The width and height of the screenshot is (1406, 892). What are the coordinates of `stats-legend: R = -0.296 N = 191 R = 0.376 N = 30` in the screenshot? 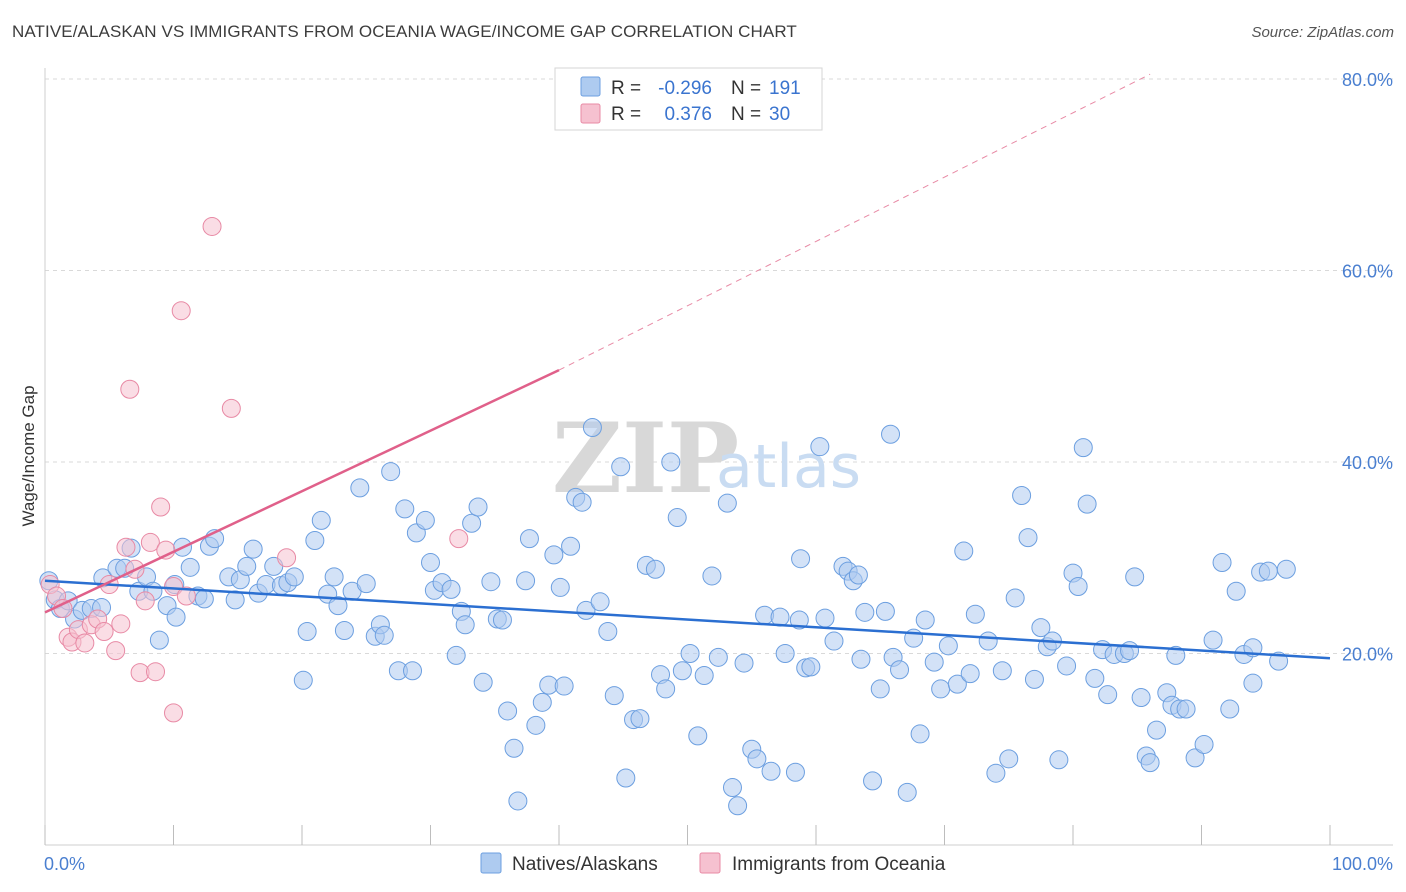 It's located at (688, 99).